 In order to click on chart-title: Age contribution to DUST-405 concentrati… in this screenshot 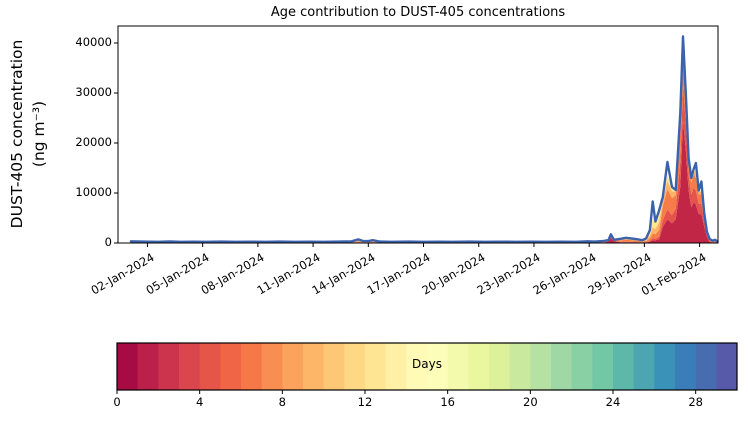, I will do `click(418, 12)`.